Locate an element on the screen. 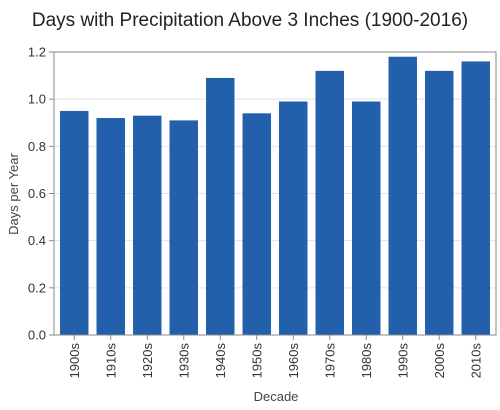 The image size is (500, 410). y-tick-label: 0.4 is located at coordinates (37, 240).